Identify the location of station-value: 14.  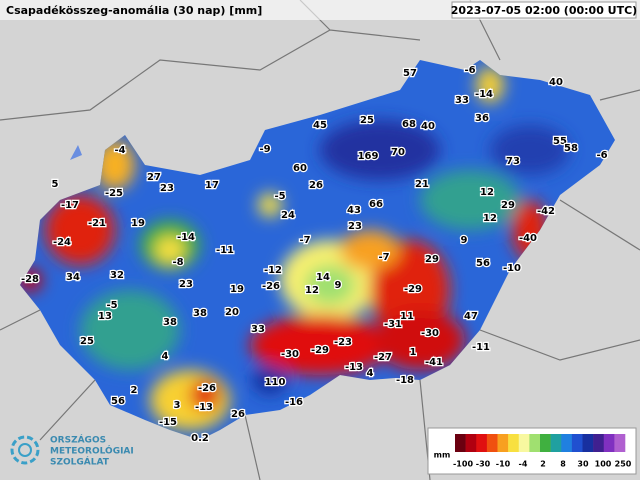
(323, 277).